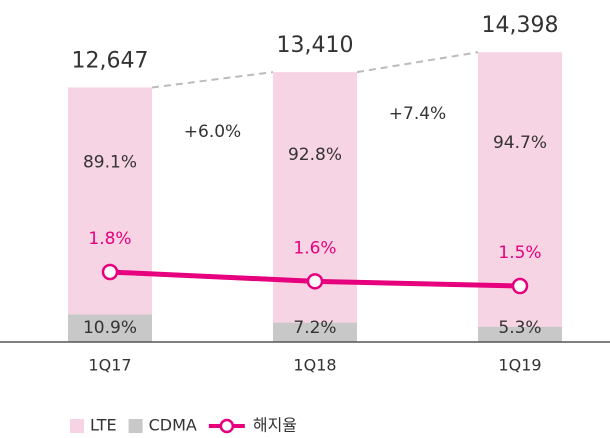 The image size is (610, 438). What do you see at coordinates (520, 143) in the screenshot?
I see `lte-label: 94.7%` at bounding box center [520, 143].